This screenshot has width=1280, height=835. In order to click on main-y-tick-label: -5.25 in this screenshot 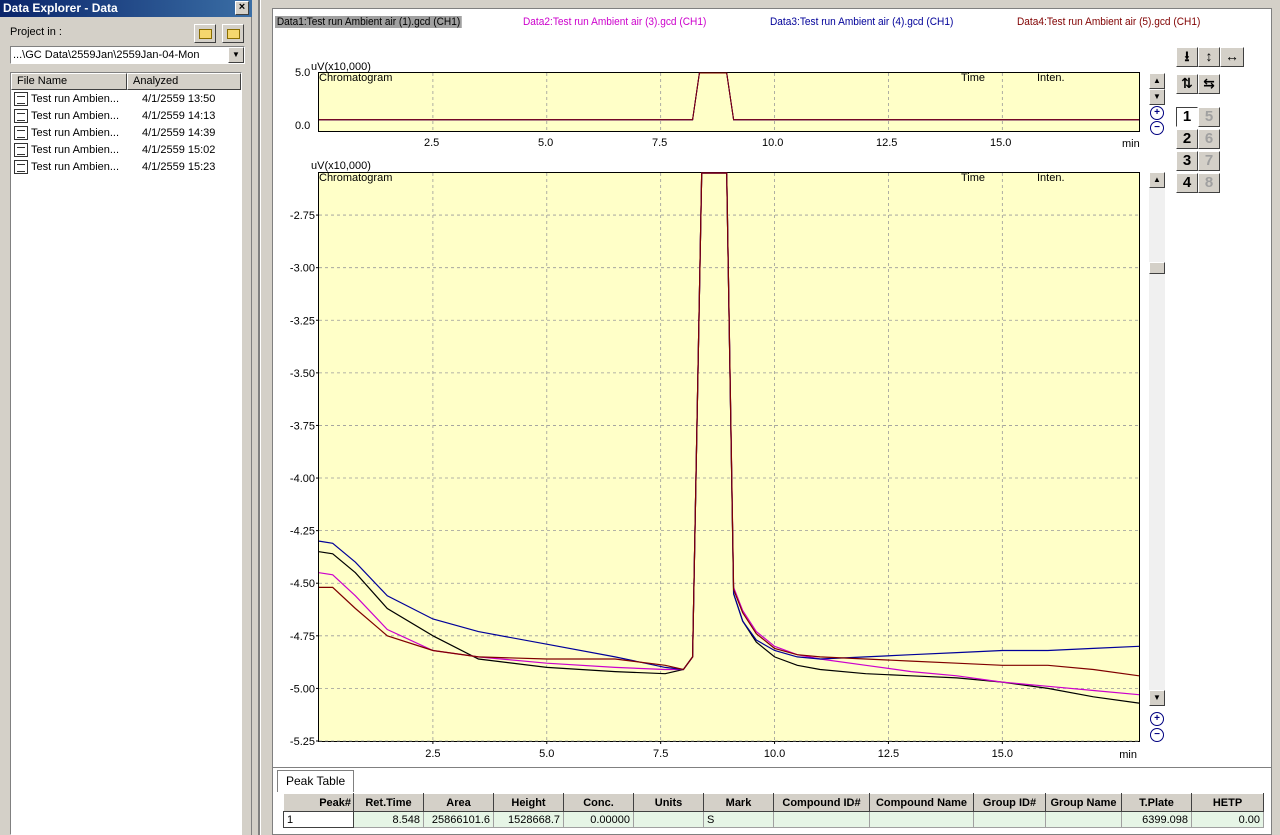, I will do `click(302, 742)`.